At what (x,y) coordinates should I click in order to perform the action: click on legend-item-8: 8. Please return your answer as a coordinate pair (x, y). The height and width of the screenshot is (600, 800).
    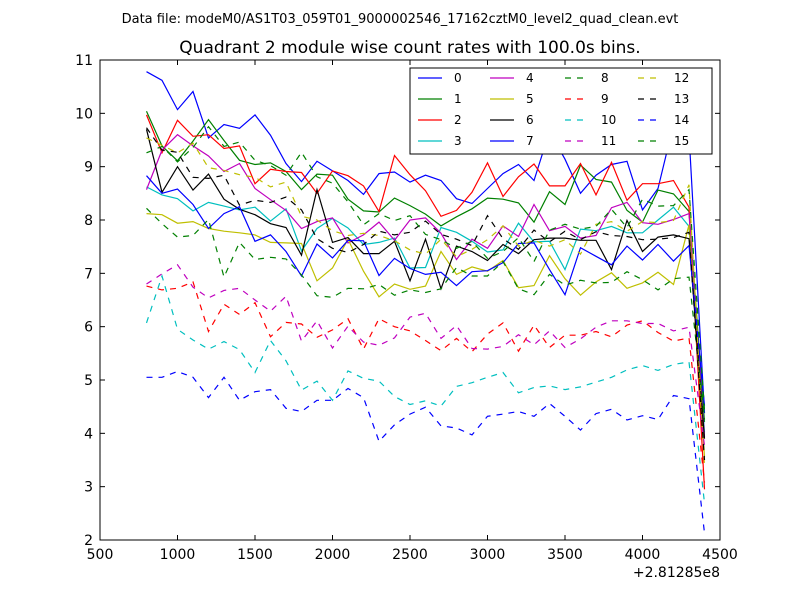
    Looking at the image, I should click on (587, 78).